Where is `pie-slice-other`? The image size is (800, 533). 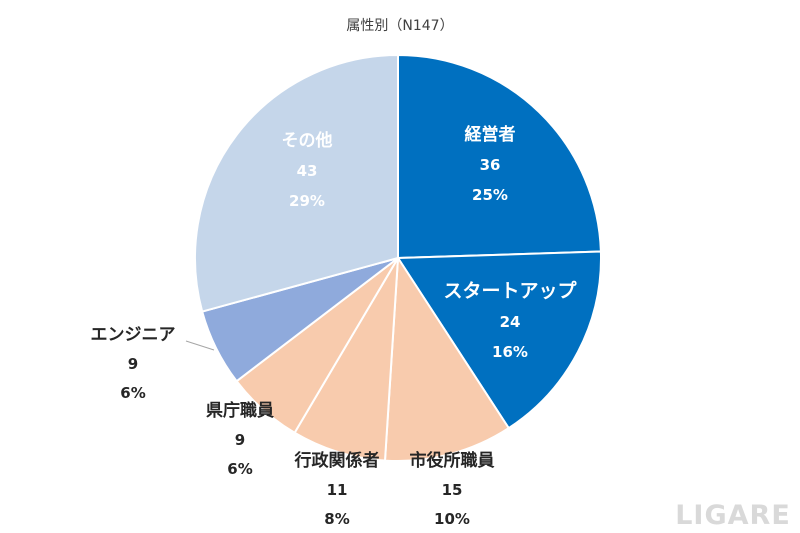 pie-slice-other is located at coordinates (296, 183).